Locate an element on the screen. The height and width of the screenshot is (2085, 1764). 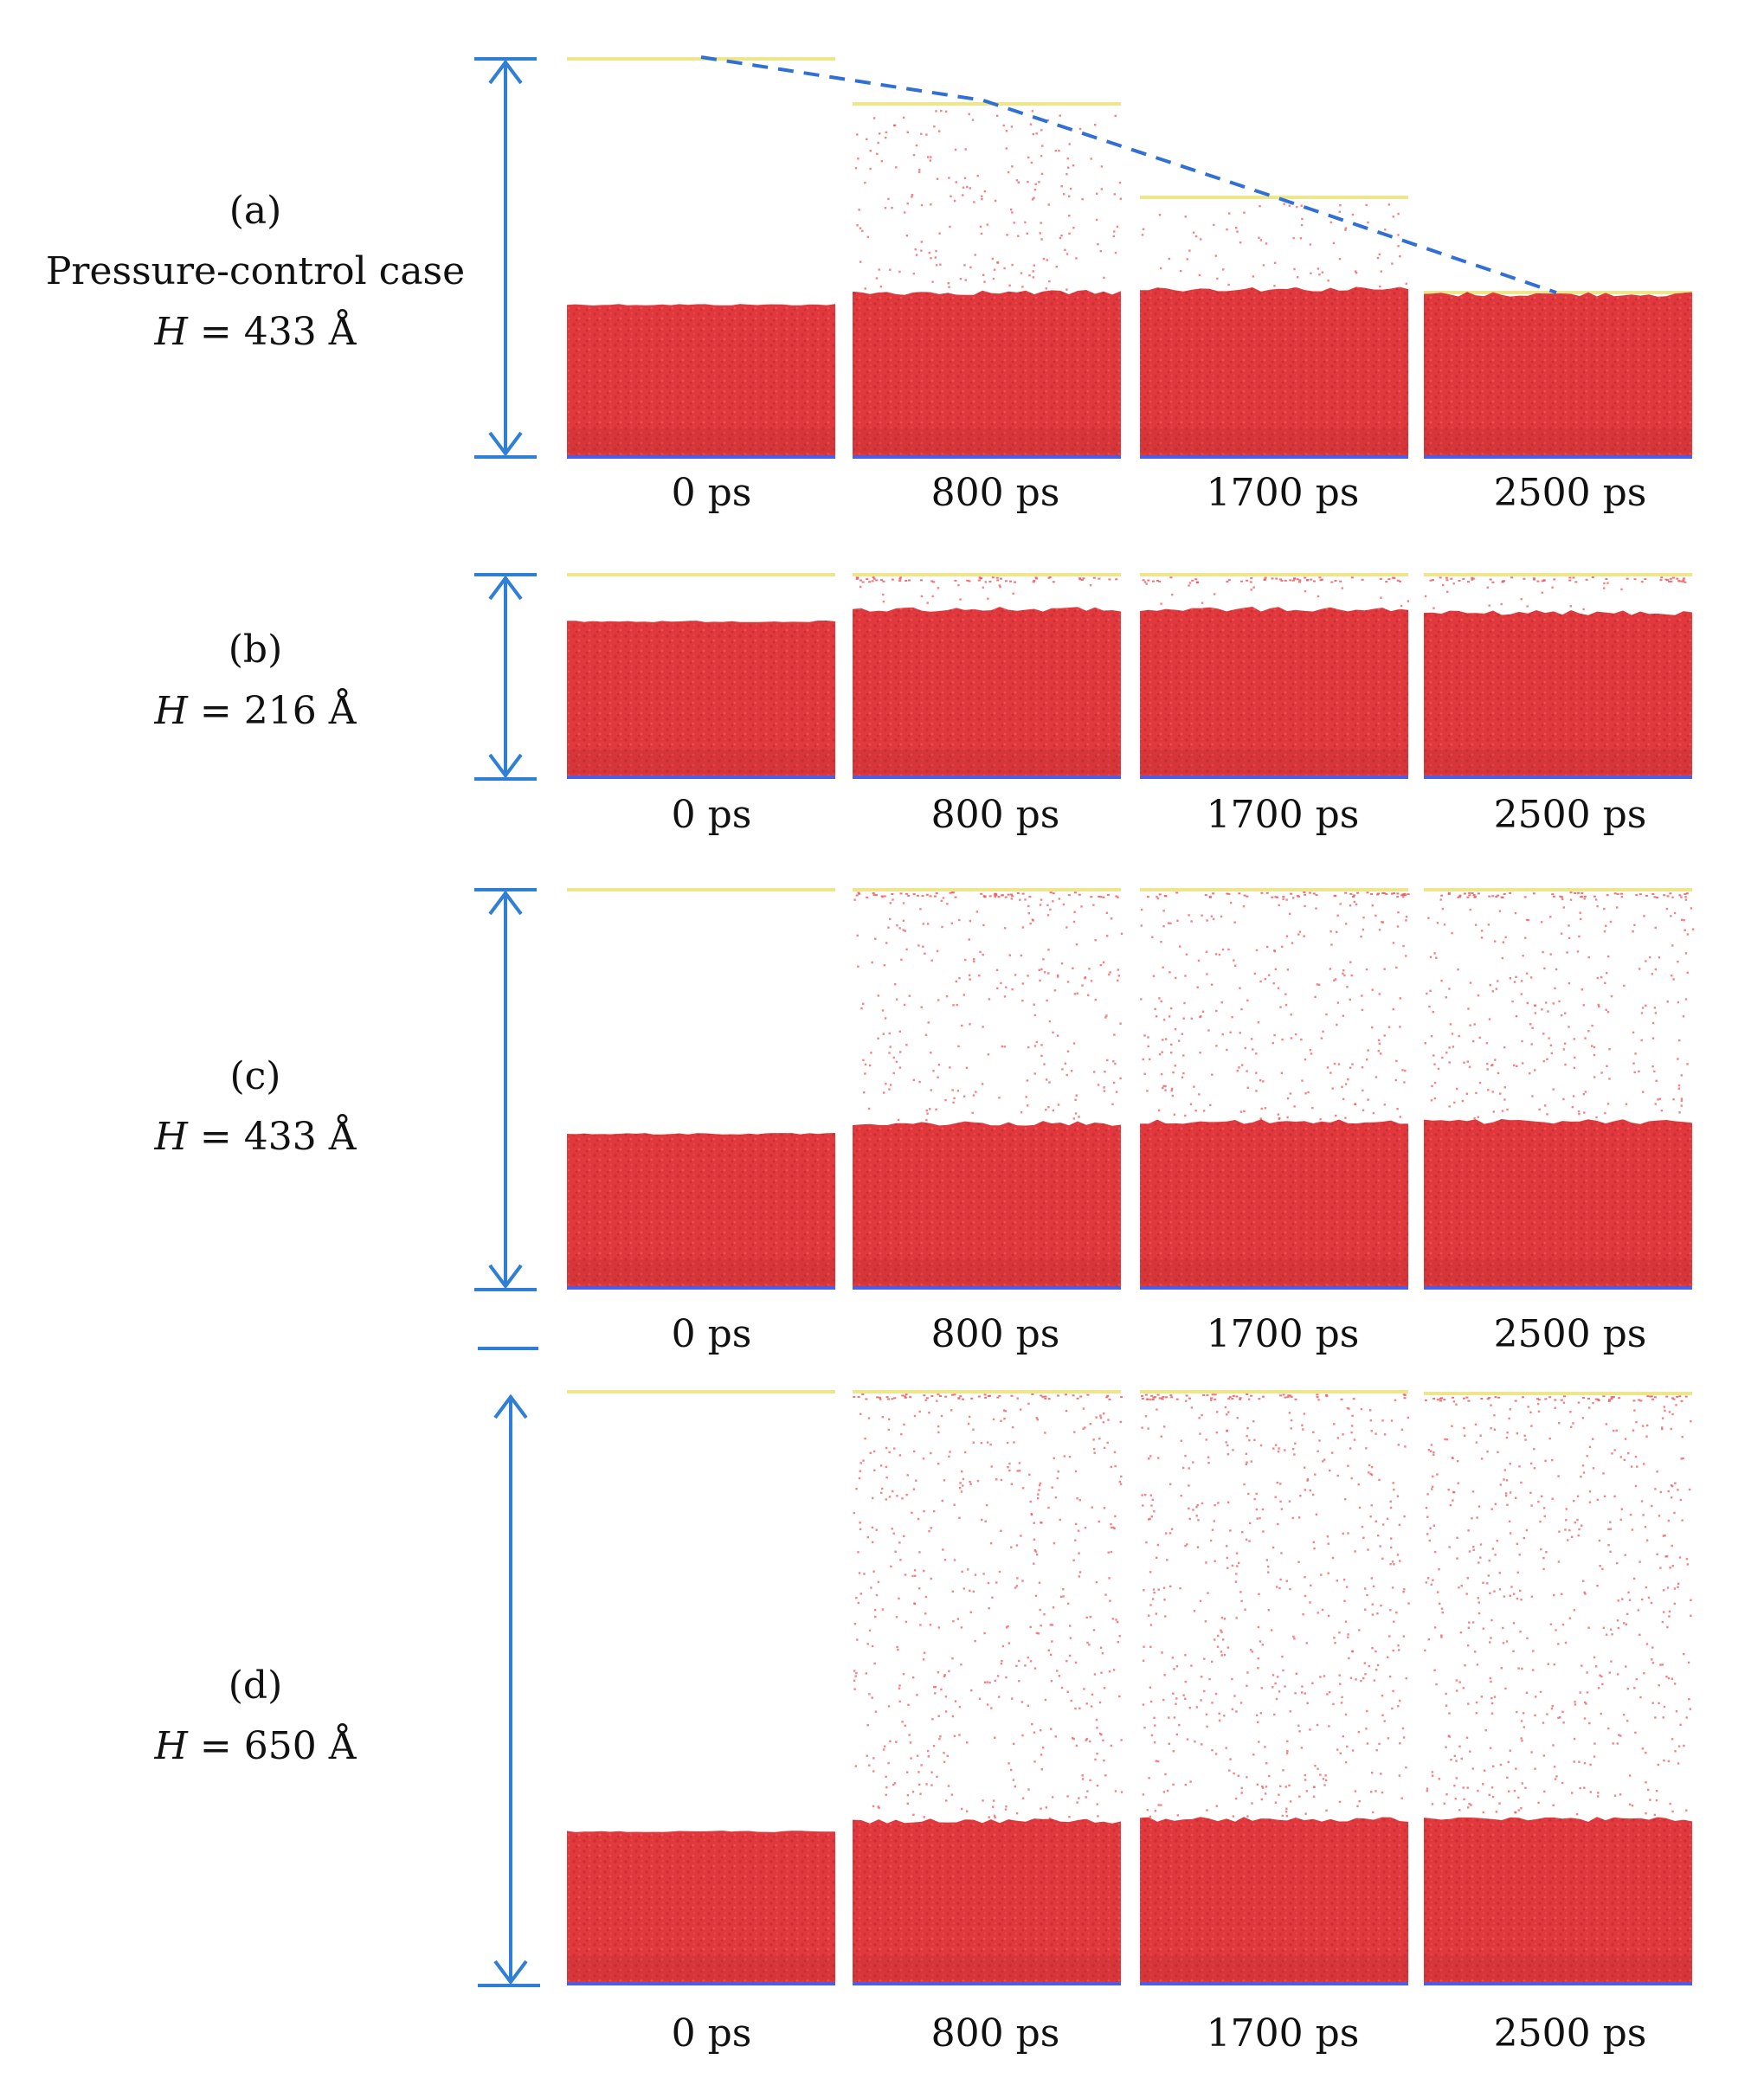
row-a-time-labels: 0 ps 800 ps 1700 ps 2500 ps is located at coordinates (1159, 493).